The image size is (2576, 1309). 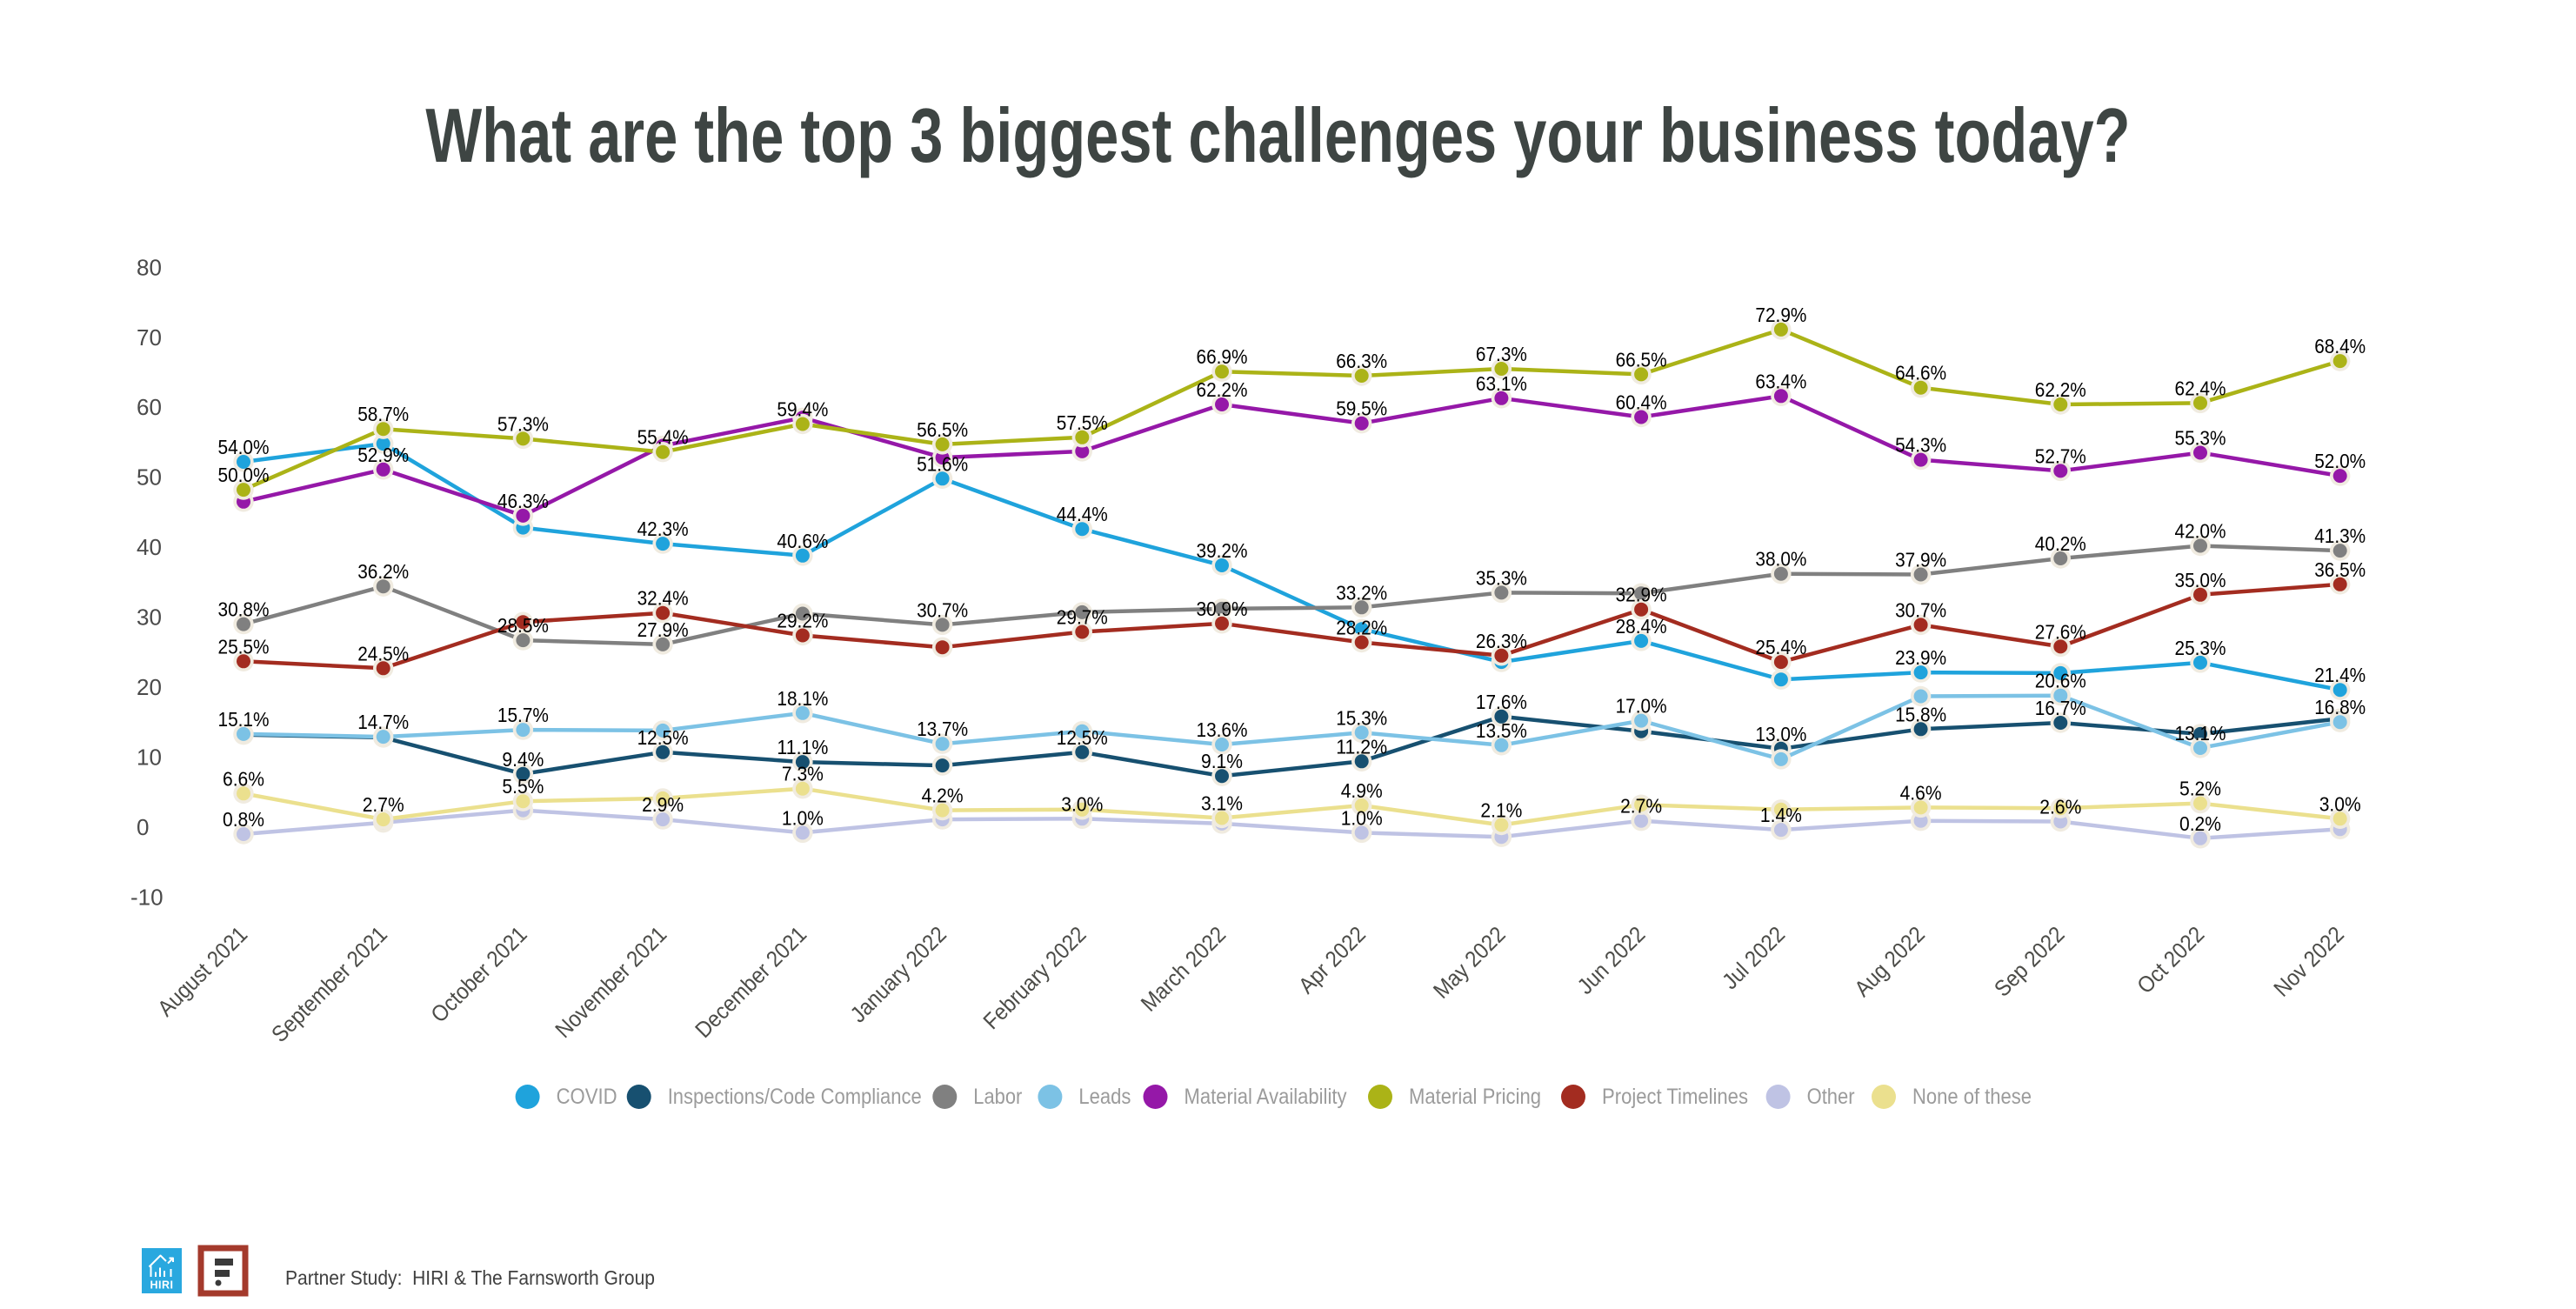 What do you see at coordinates (244, 475) in the screenshot?
I see `svg-text: 50.0%` at bounding box center [244, 475].